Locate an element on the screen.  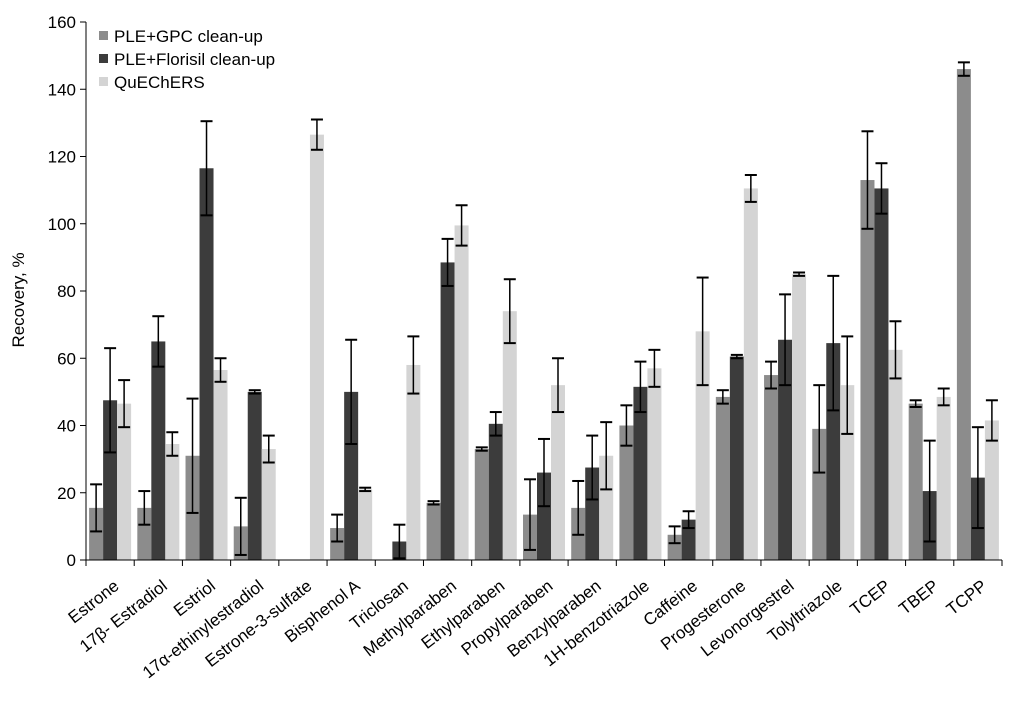
y-tick-label: 60 is located at coordinates (66, 358).